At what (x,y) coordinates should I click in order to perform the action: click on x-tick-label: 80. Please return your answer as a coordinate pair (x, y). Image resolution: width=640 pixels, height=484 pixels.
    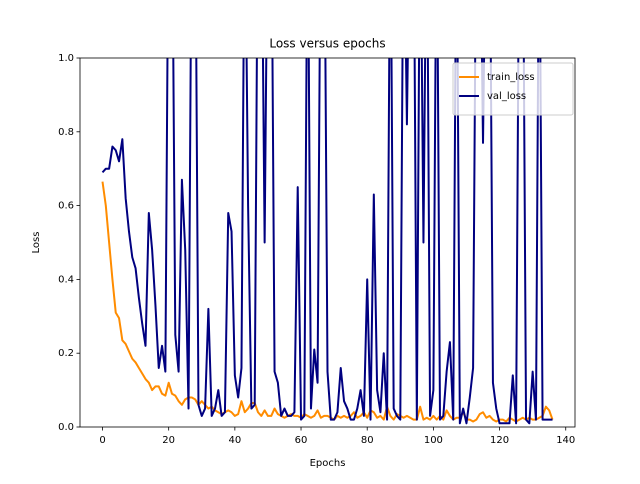
    Looking at the image, I should click on (367, 440).